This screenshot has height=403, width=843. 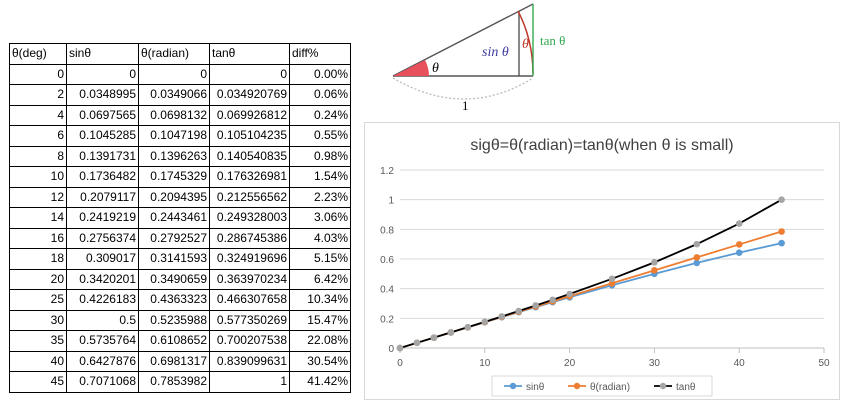 What do you see at coordinates (320, 320) in the screenshot?
I see `table-cell: 15.47%` at bounding box center [320, 320].